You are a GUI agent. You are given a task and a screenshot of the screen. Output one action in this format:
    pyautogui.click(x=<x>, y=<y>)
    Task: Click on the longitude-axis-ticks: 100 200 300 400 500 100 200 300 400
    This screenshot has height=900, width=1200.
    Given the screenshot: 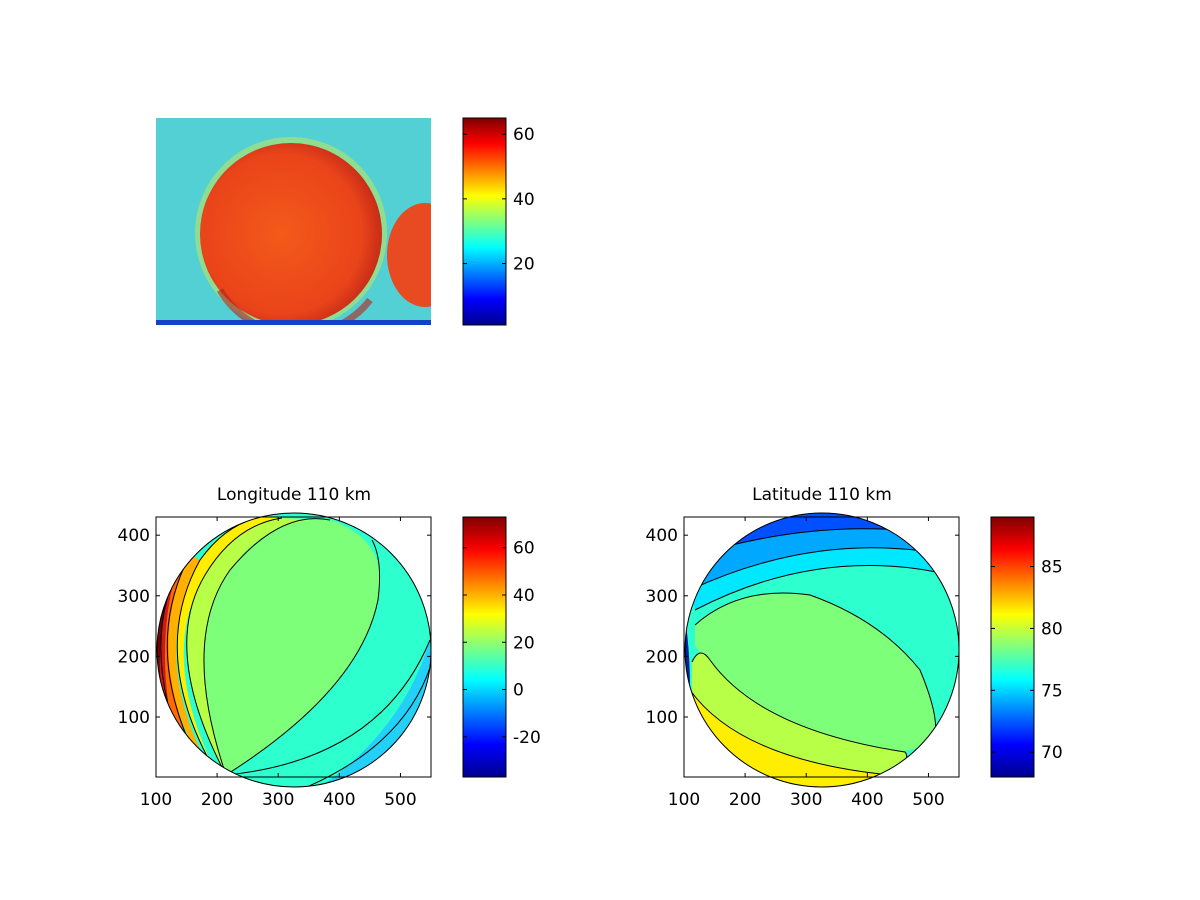 What is the action you would take?
    pyautogui.click(x=274, y=663)
    